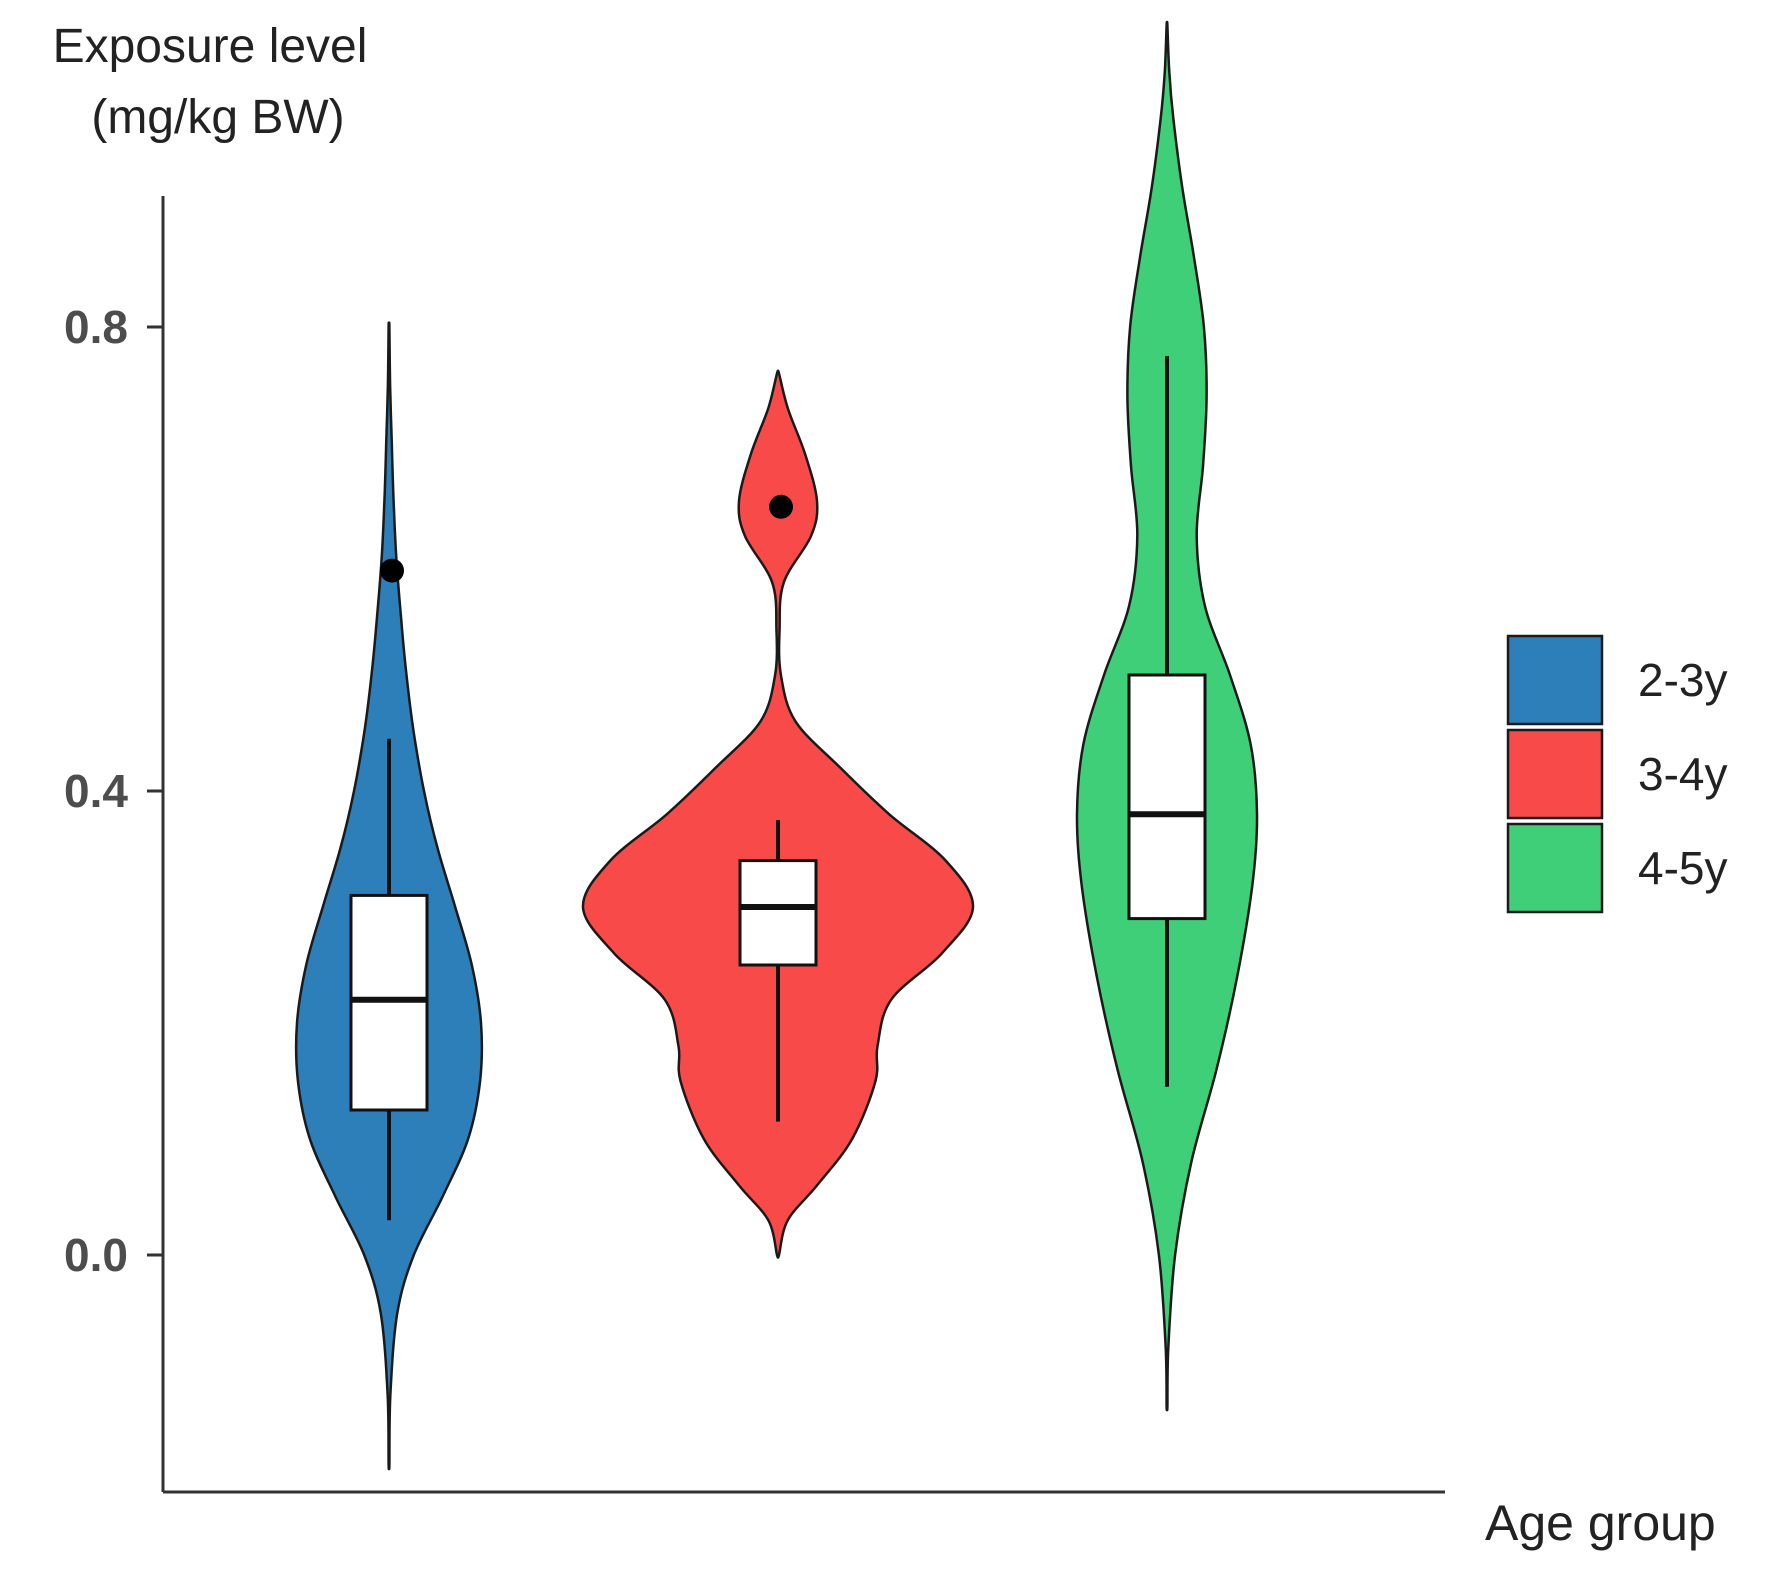 This screenshot has height=1579, width=1786. I want to click on y-tick-label: 0.8, so click(96, 327).